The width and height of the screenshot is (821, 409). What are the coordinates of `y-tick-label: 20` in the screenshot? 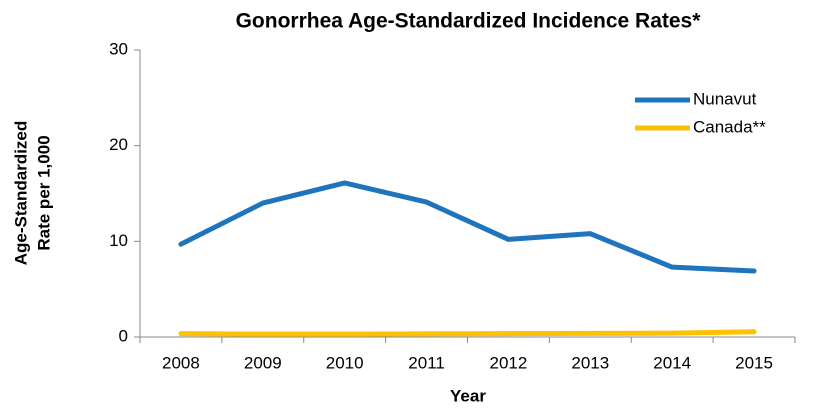 It's located at (118, 144).